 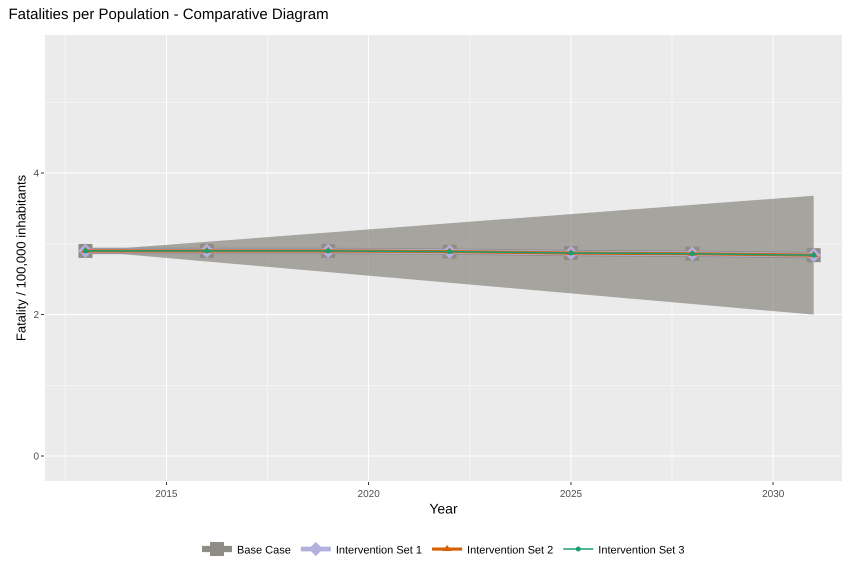 What do you see at coordinates (369, 494) in the screenshot?
I see `x-tick-label: 2020` at bounding box center [369, 494].